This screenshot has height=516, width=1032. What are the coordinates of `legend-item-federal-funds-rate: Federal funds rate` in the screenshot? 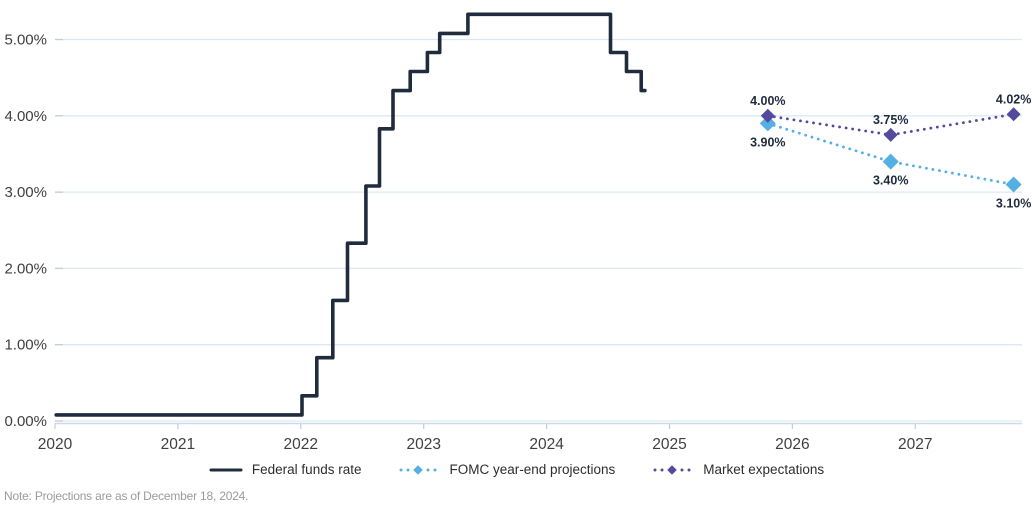 It's located at (285, 470).